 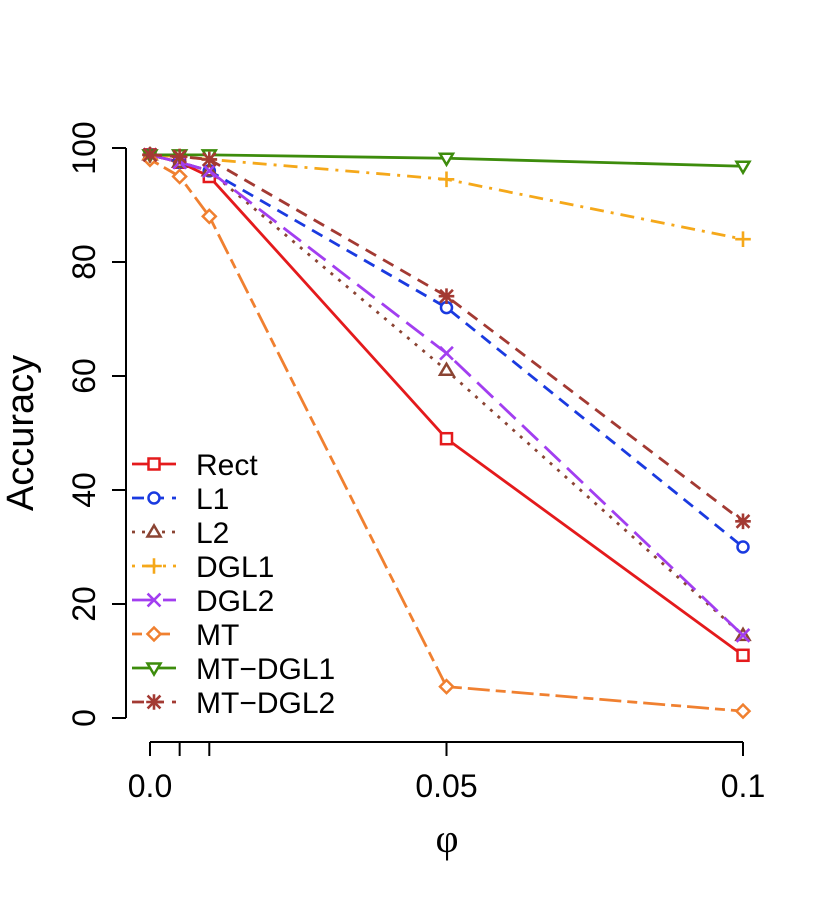 I want to click on x-ticks: 0.0 0.05 0.1, so click(x=446, y=773).